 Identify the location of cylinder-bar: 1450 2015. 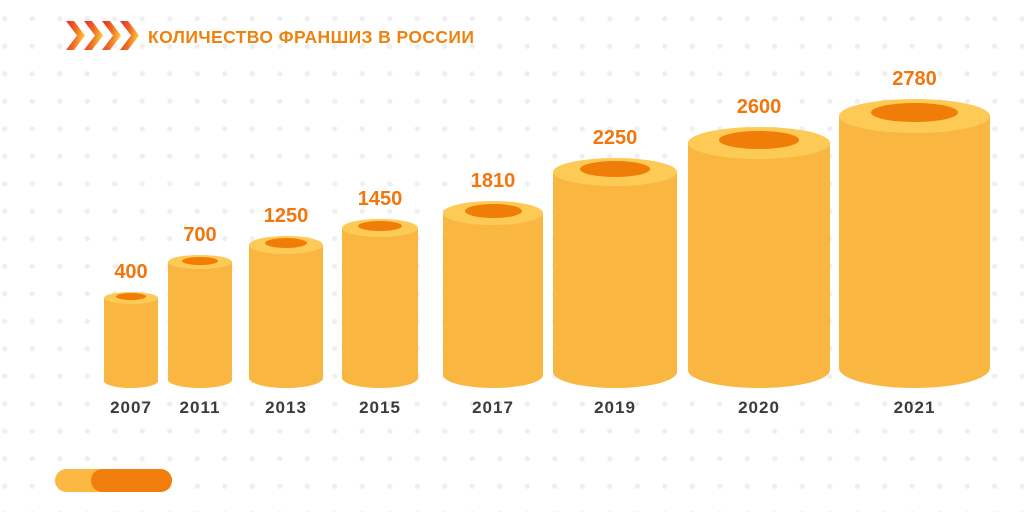
(380, 302).